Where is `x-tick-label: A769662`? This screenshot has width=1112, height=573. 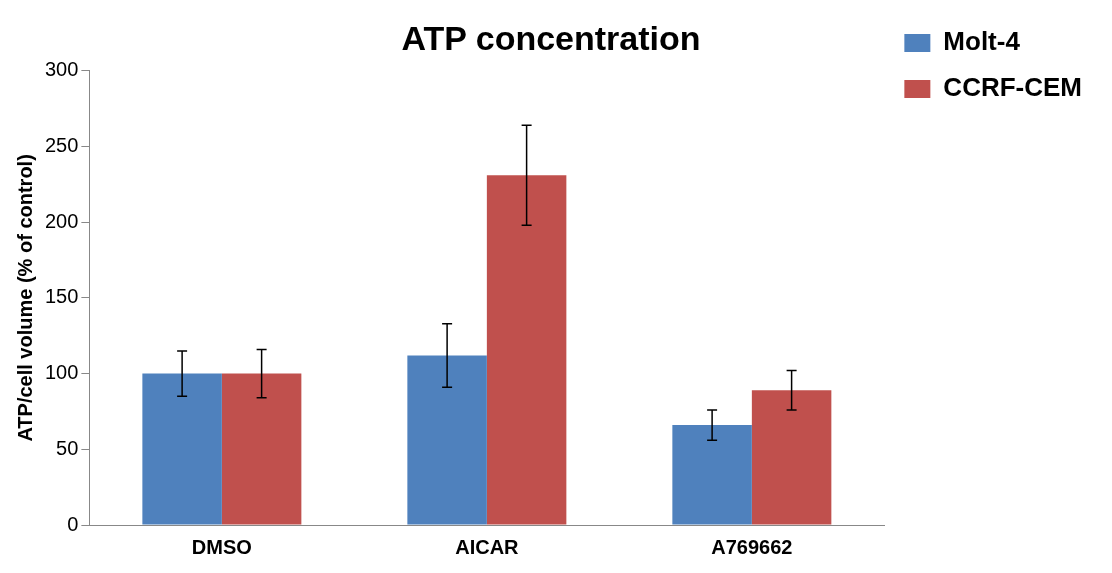
x-tick-label: A769662 is located at coordinates (752, 546).